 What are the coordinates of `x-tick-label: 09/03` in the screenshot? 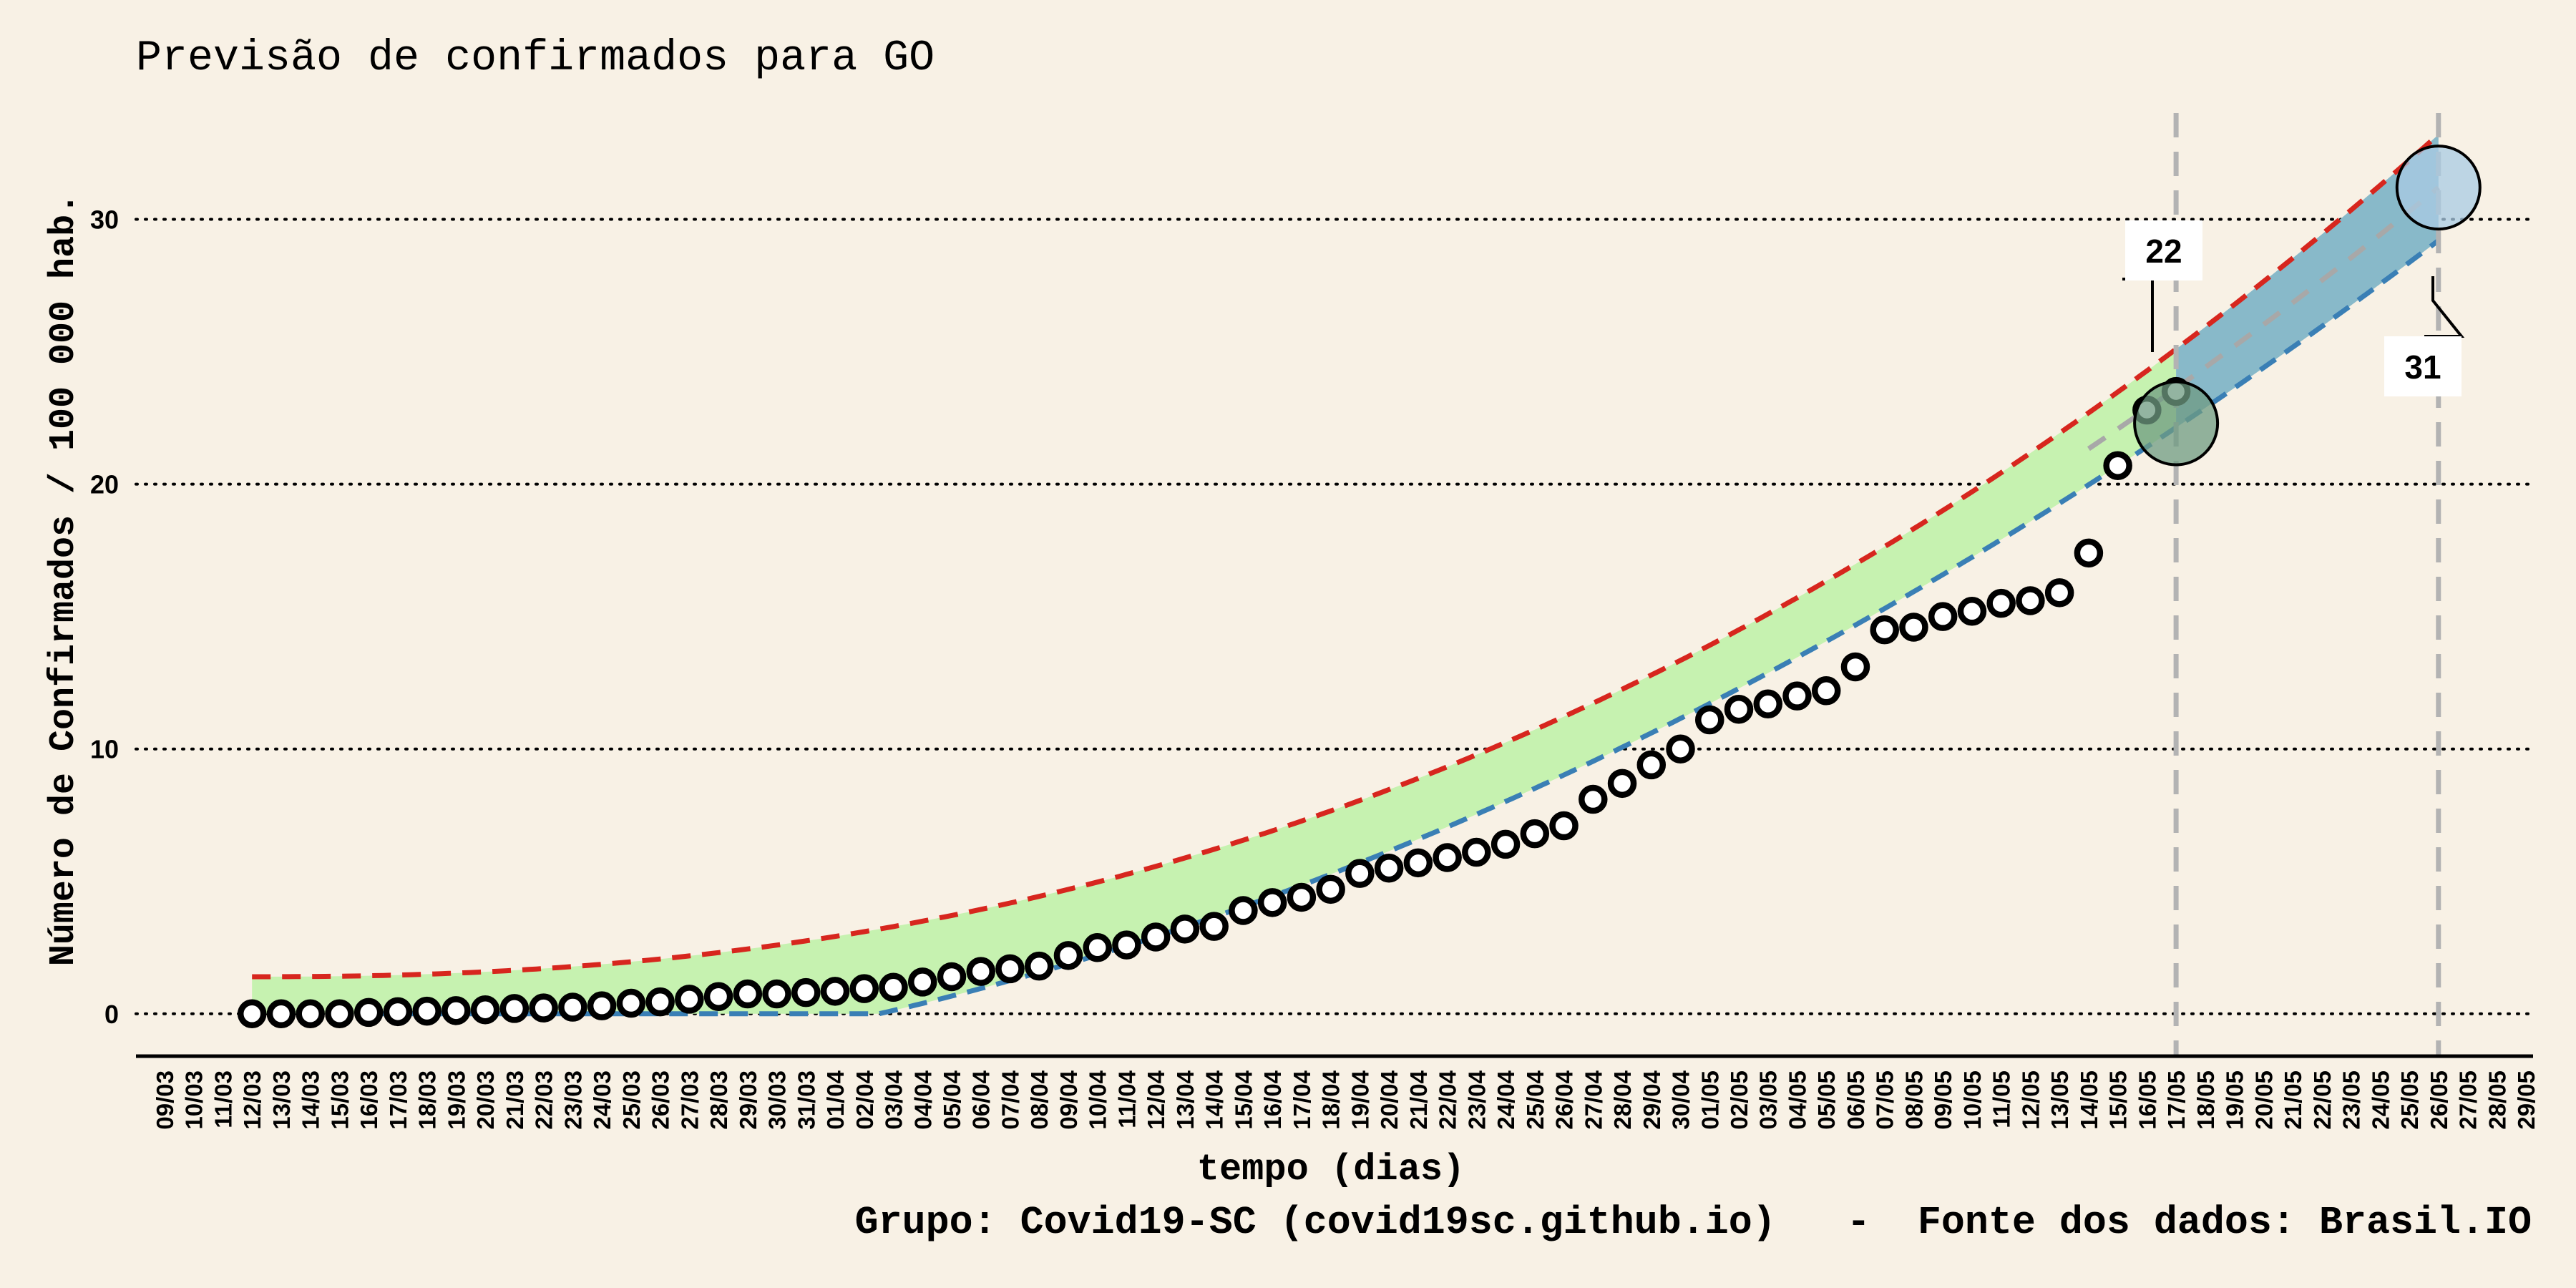 It's located at (165, 1100).